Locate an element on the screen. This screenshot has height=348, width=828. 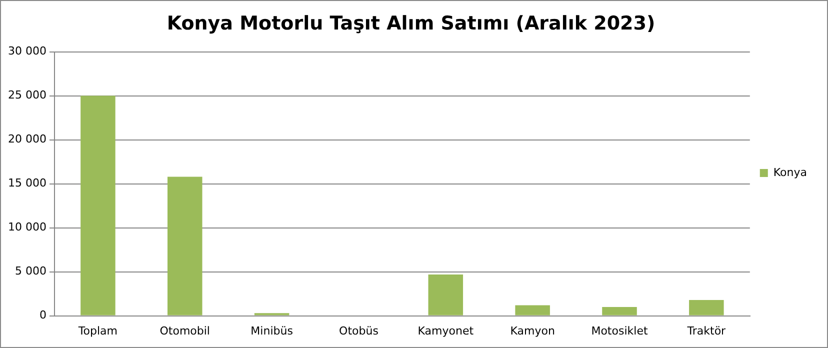
x-tick-label: Otomobil is located at coordinates (185, 331).